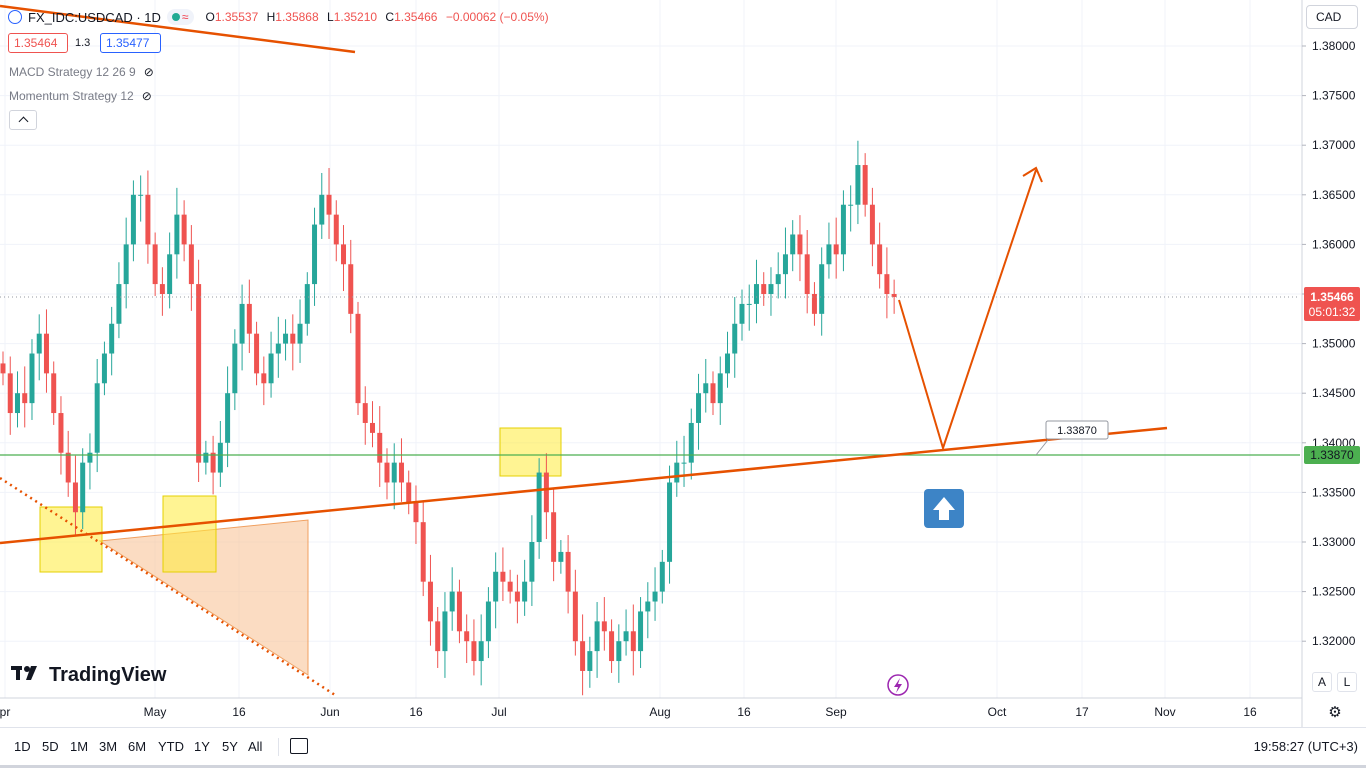 This screenshot has height=768, width=1366. Describe the element at coordinates (498, 712) in the screenshot. I see `time-tick-label: Jul` at that location.